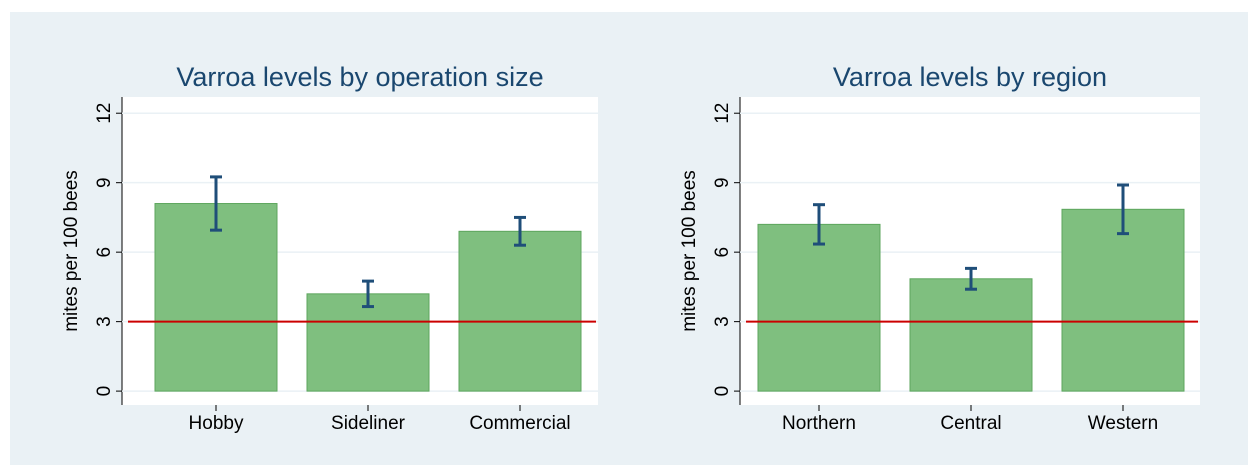 Image resolution: width=1248 pixels, height=470 pixels. What do you see at coordinates (216, 423) in the screenshot?
I see `x-tick-label: Hobby` at bounding box center [216, 423].